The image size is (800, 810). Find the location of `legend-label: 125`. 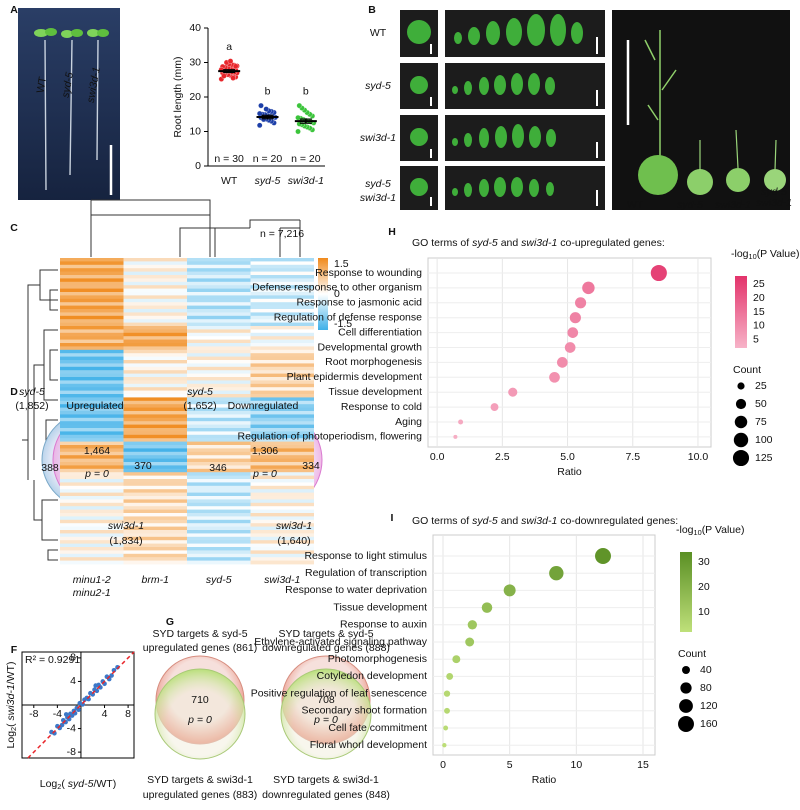

legend-label: 125 is located at coordinates (764, 458).